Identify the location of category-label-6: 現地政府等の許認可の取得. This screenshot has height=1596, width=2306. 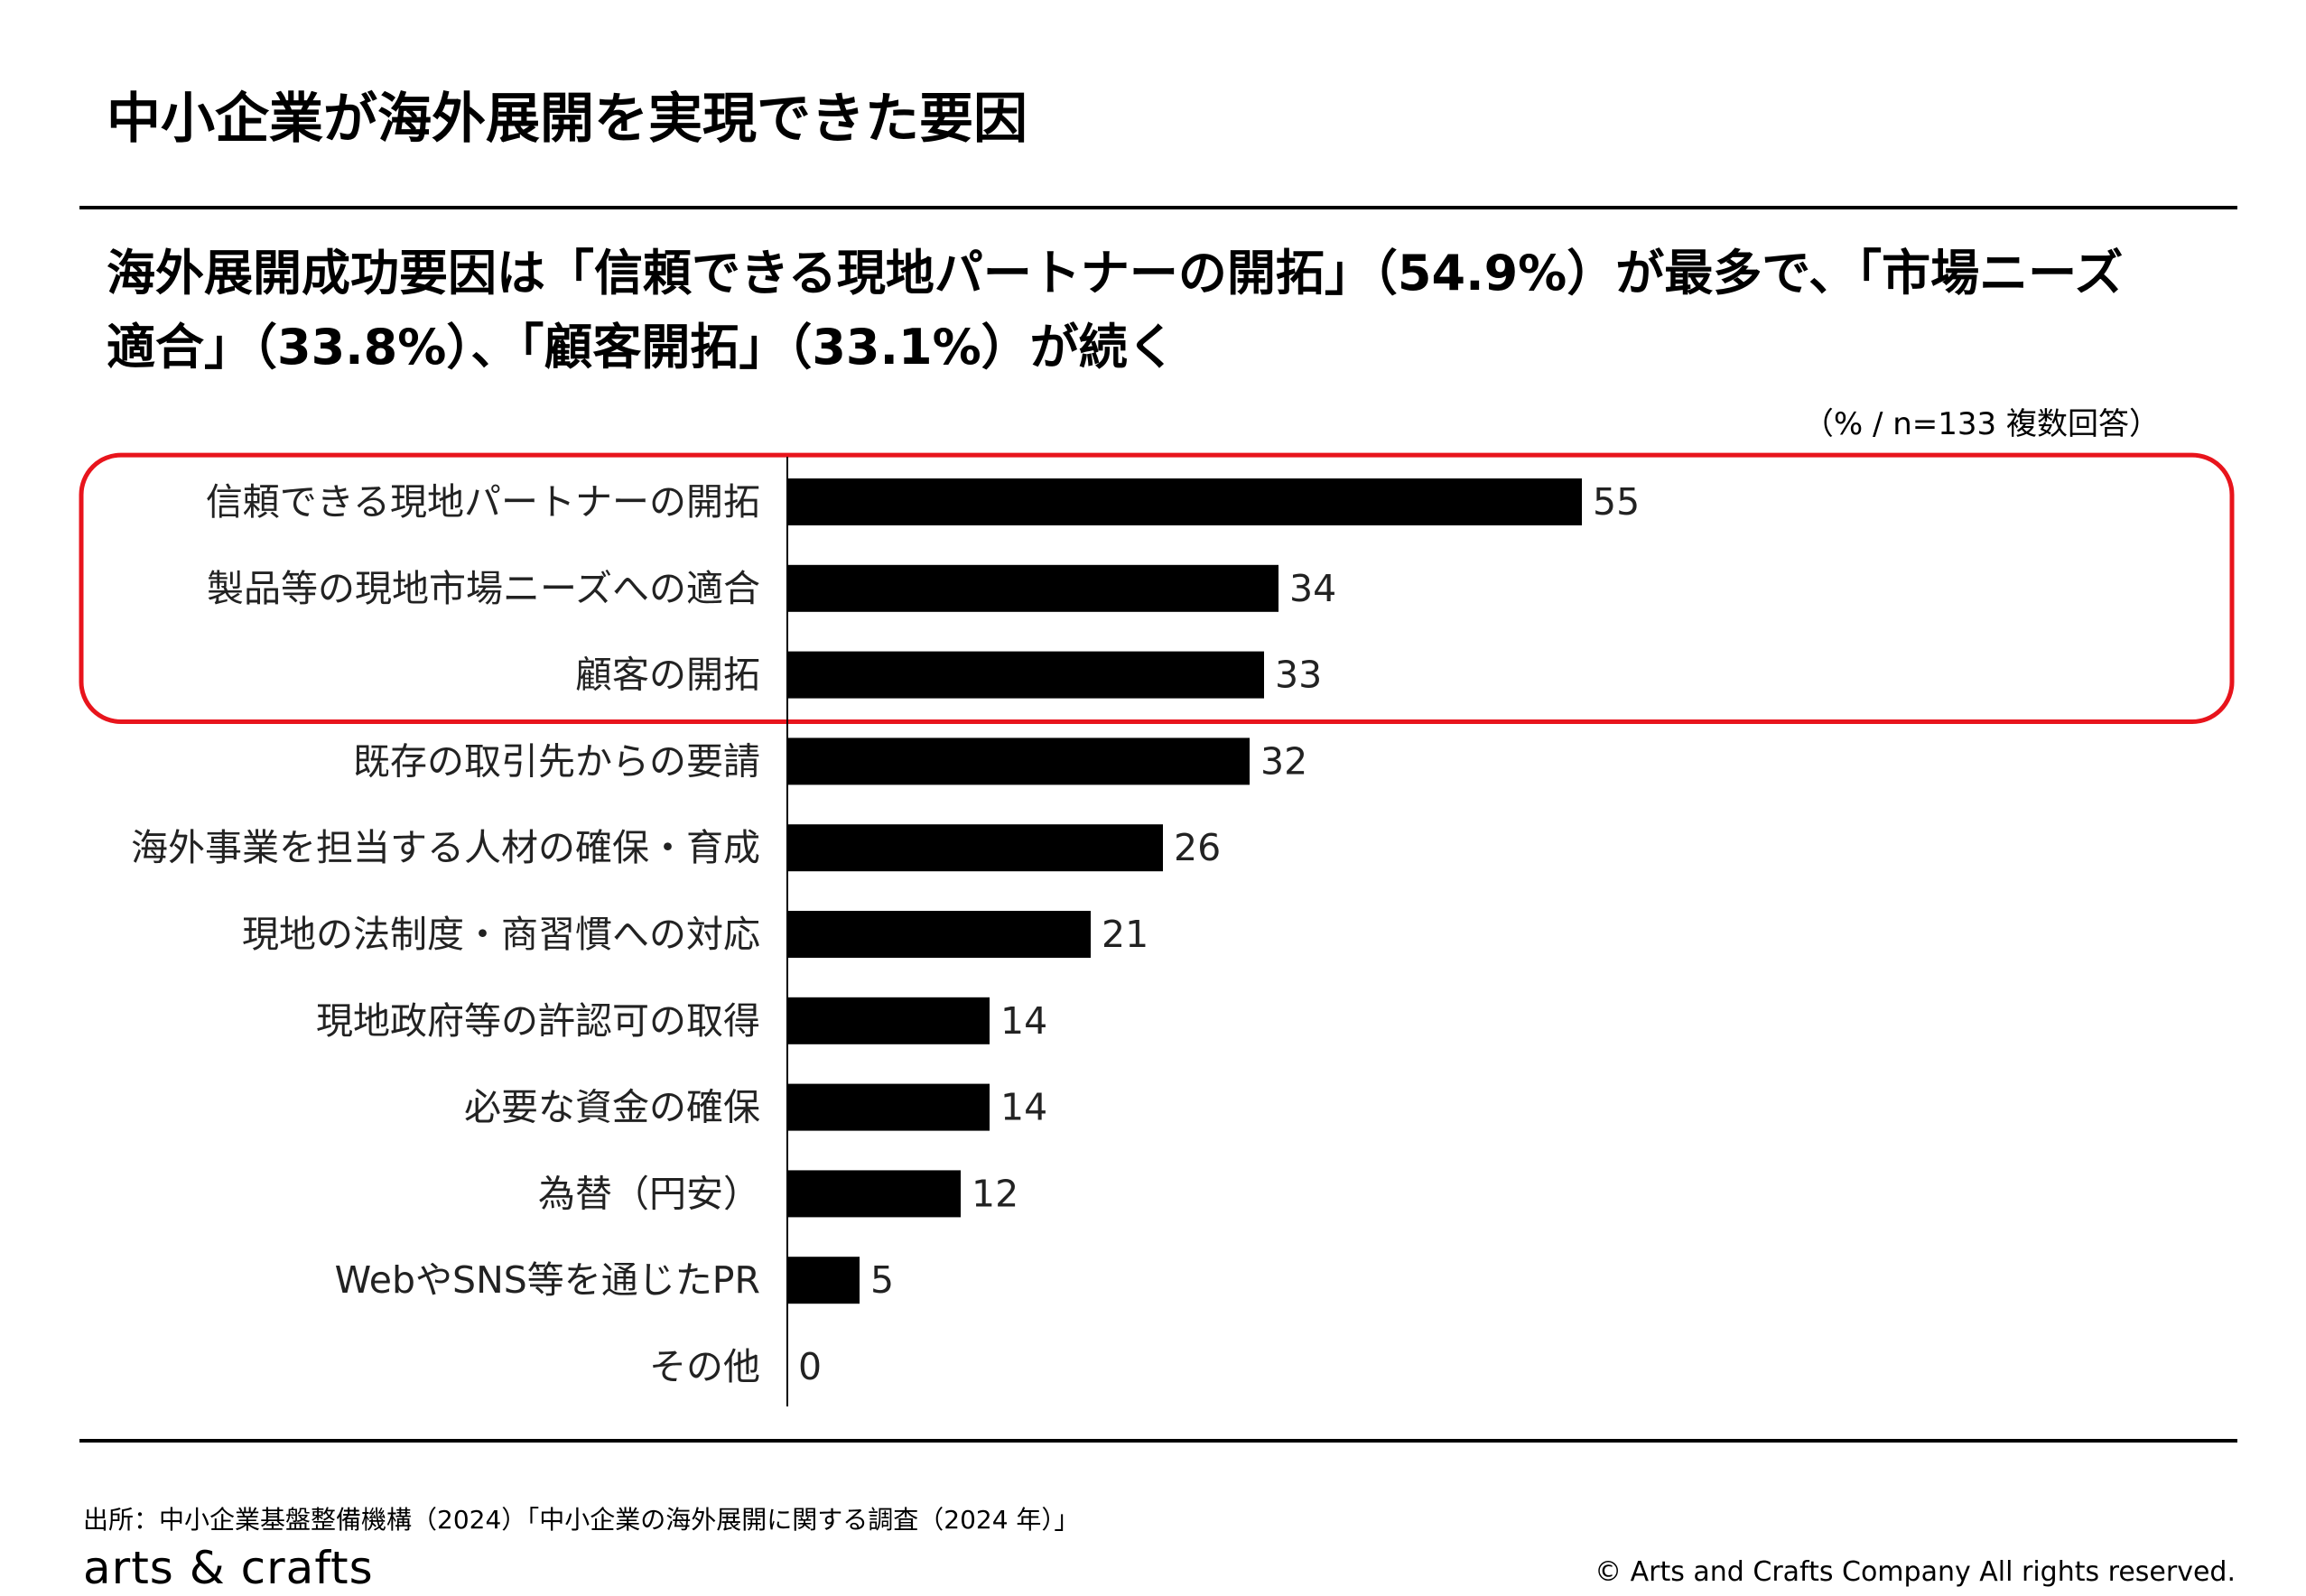
(538, 1021).